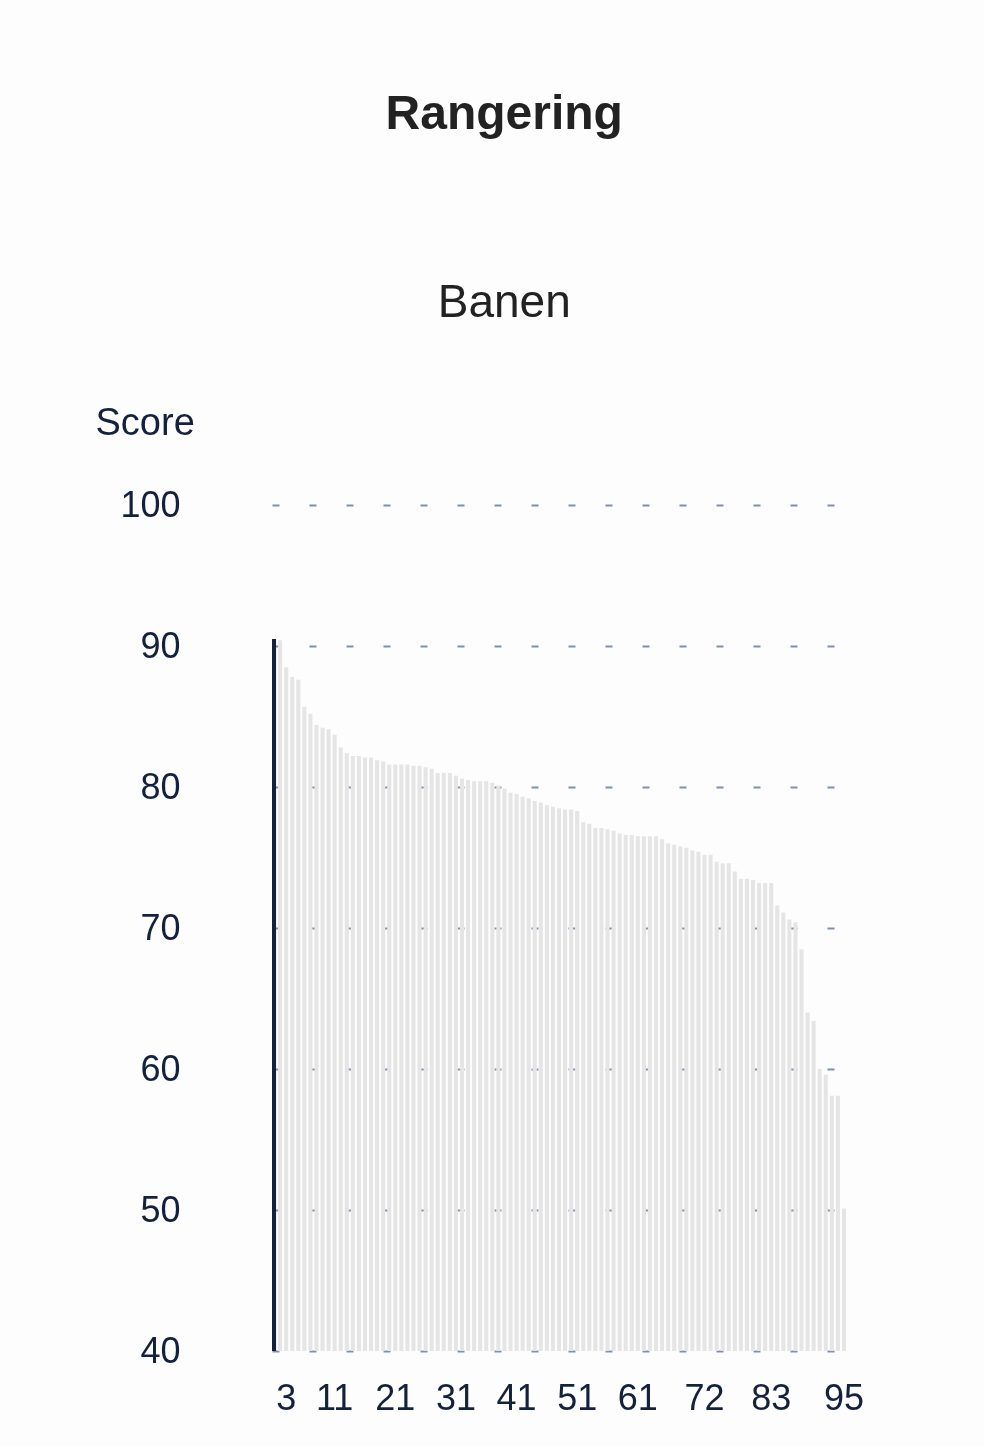 The image size is (995, 1456). I want to click on y-tick-label: 90, so click(160, 645).